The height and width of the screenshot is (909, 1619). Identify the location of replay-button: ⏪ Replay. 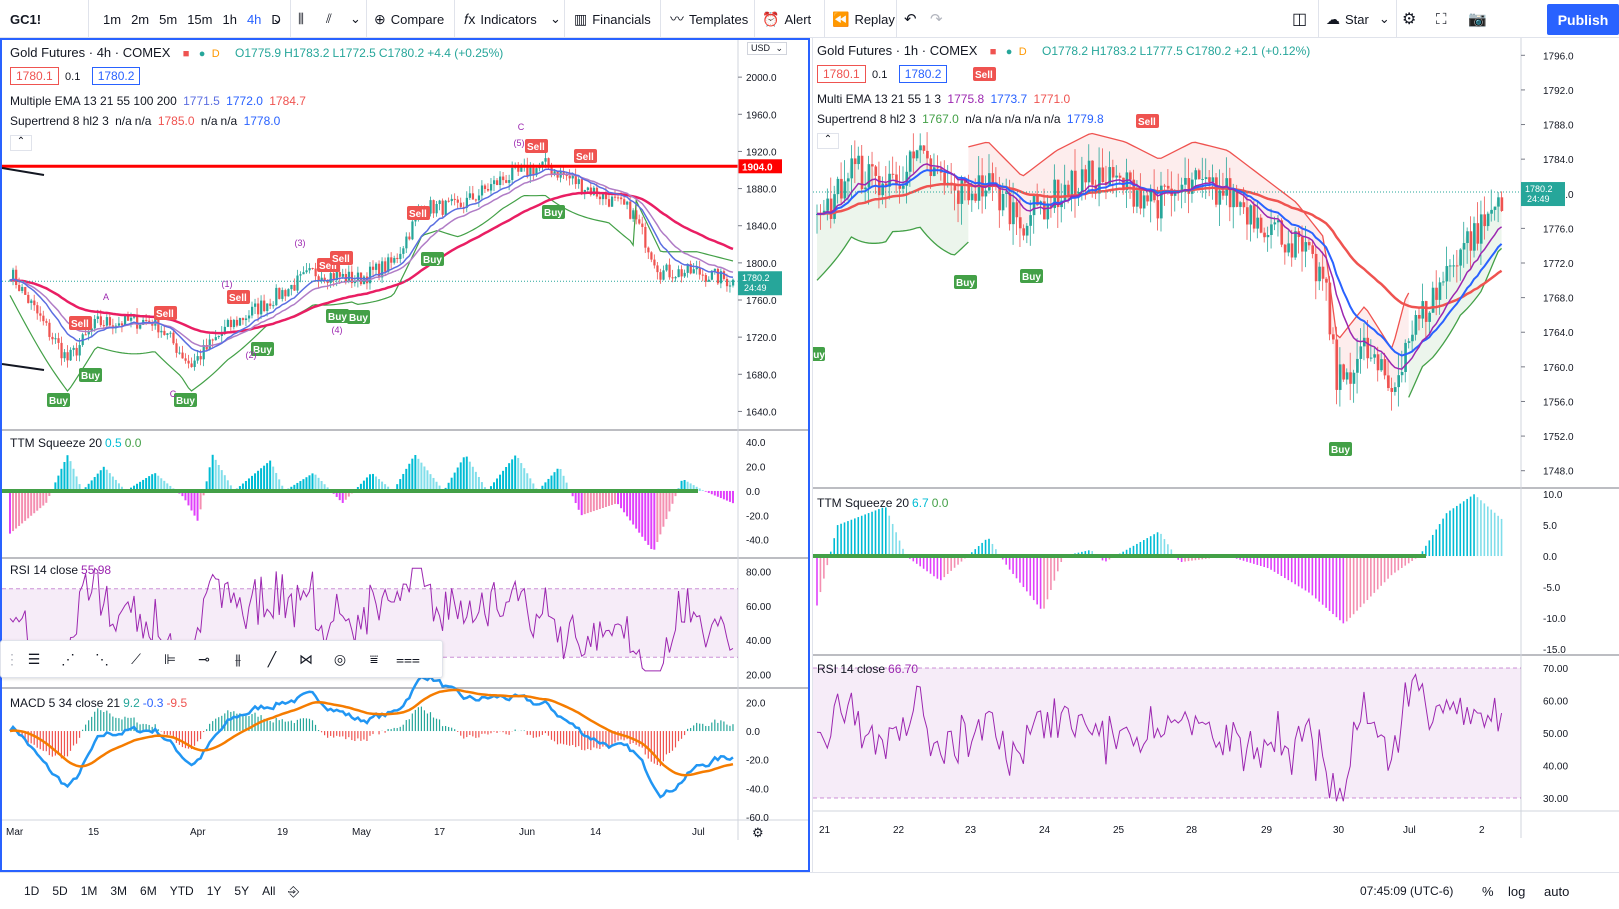
(863, 18).